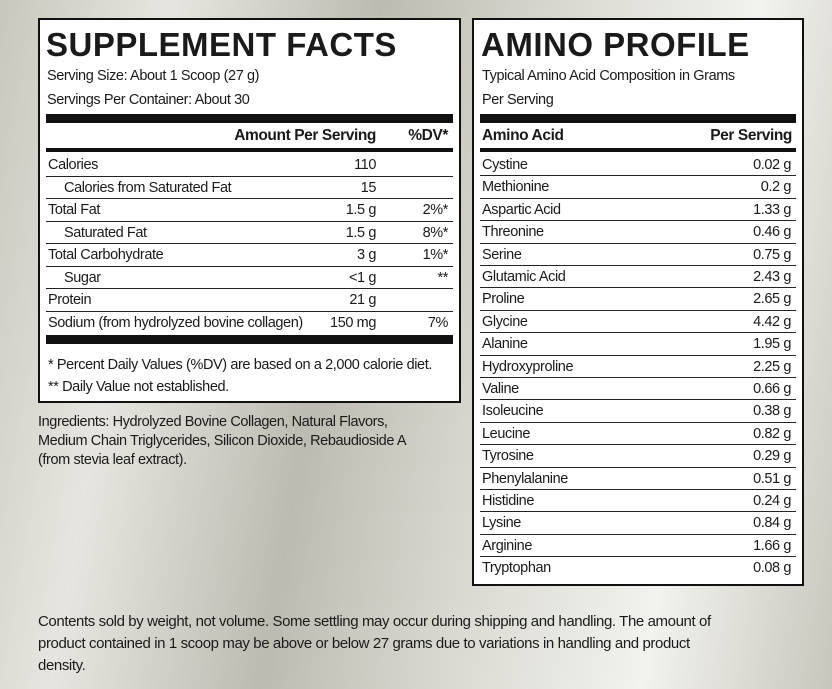 The image size is (832, 689). Describe the element at coordinates (105, 232) in the screenshot. I see `nutrient-name: Saturated Fat` at that location.